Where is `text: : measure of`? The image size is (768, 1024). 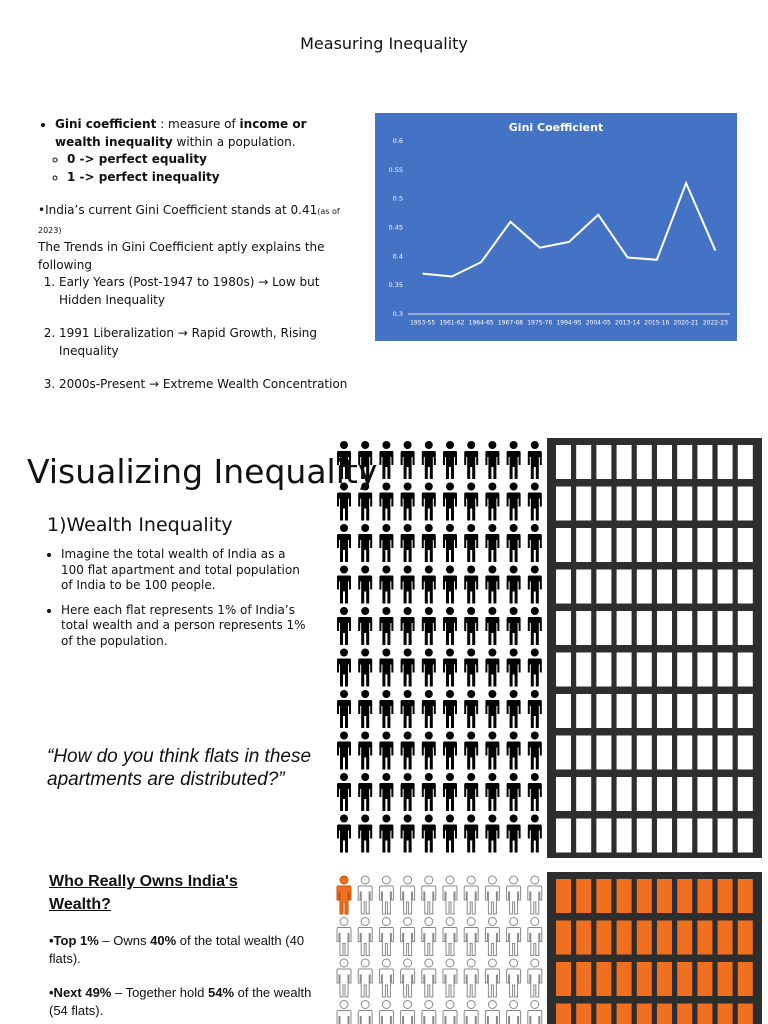 text: : measure of is located at coordinates (198, 124).